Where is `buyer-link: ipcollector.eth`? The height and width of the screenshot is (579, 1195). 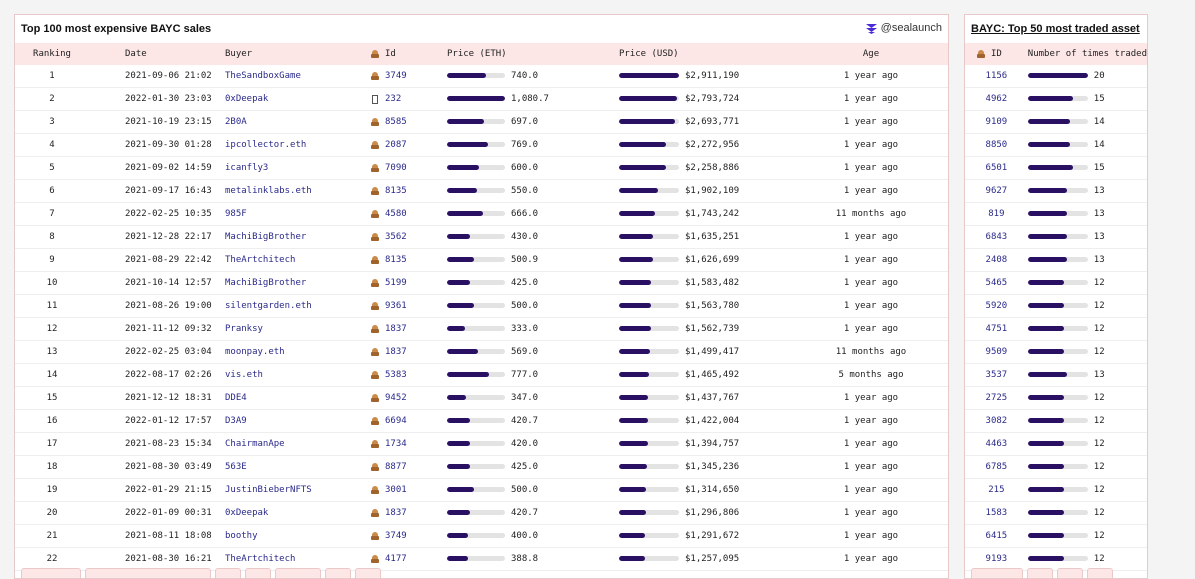 buyer-link: ipcollector.eth is located at coordinates (266, 145).